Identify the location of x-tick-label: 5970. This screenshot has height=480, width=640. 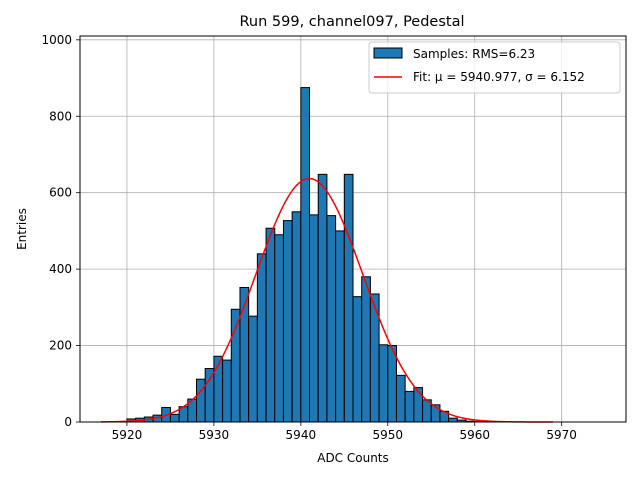
(561, 435).